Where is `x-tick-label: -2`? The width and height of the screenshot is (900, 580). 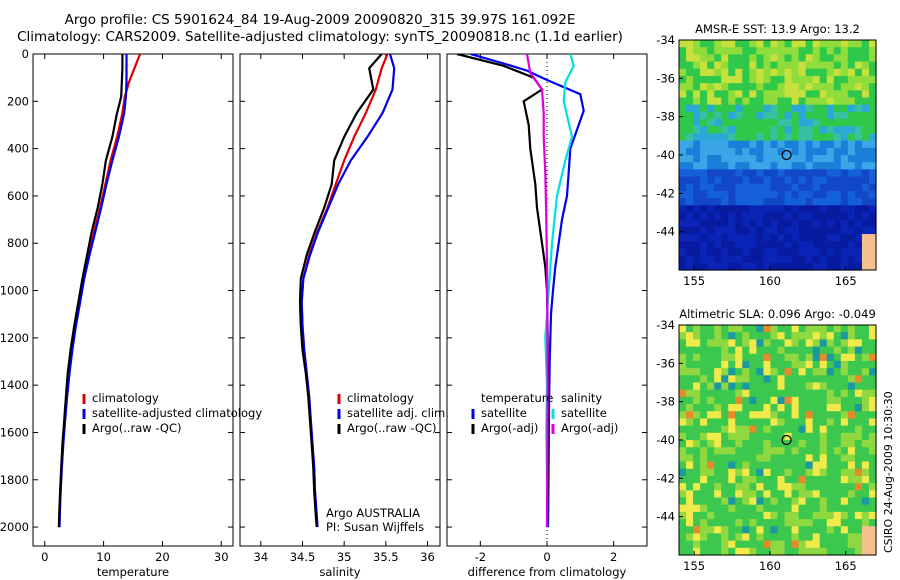
x-tick-label: -2 is located at coordinates (480, 557).